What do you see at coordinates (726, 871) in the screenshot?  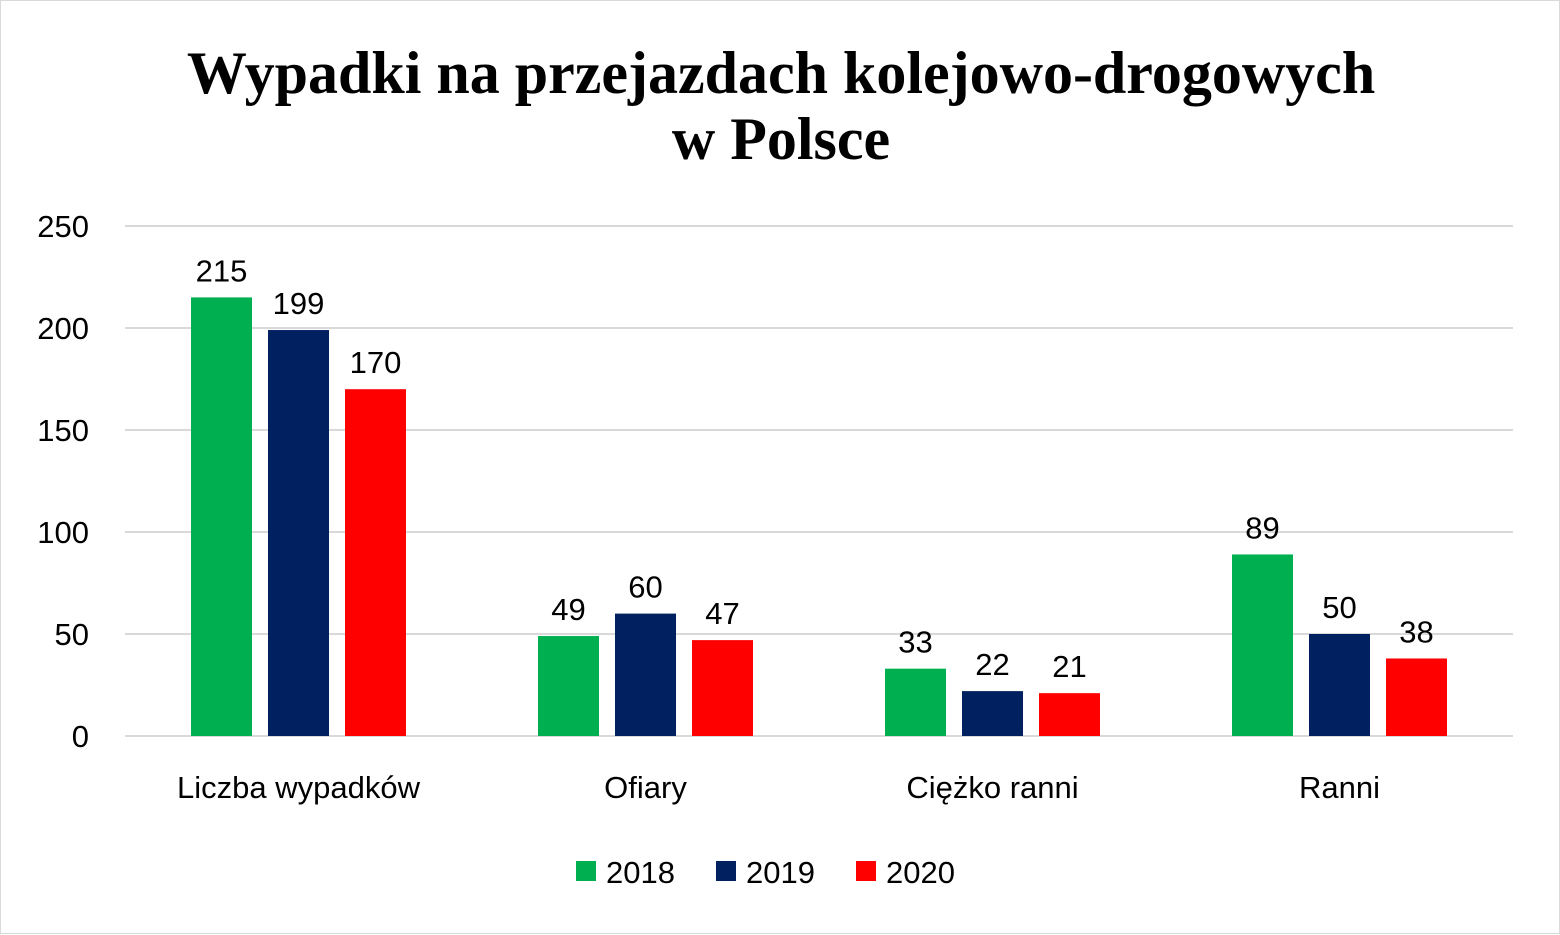 I see `legend-swatch-2019` at bounding box center [726, 871].